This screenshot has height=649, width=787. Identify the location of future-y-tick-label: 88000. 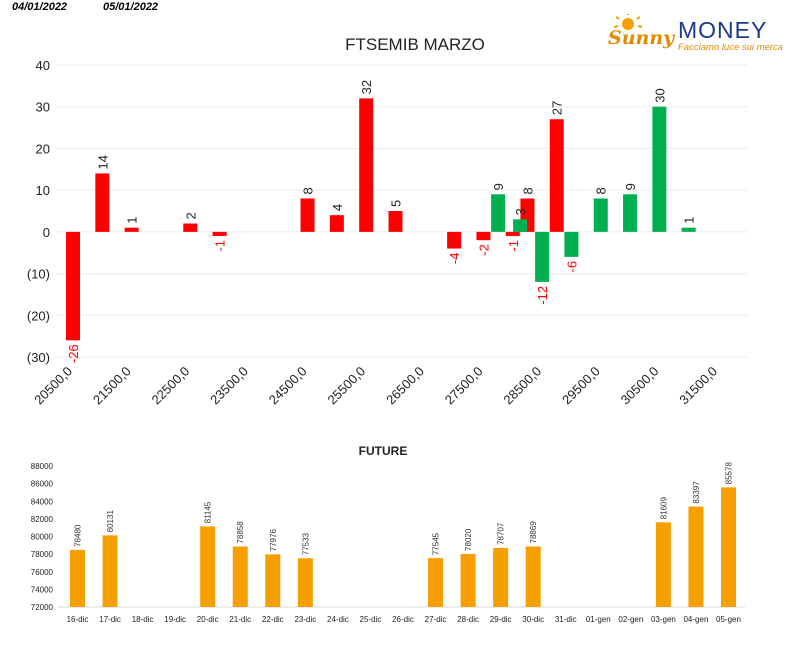
(42, 466).